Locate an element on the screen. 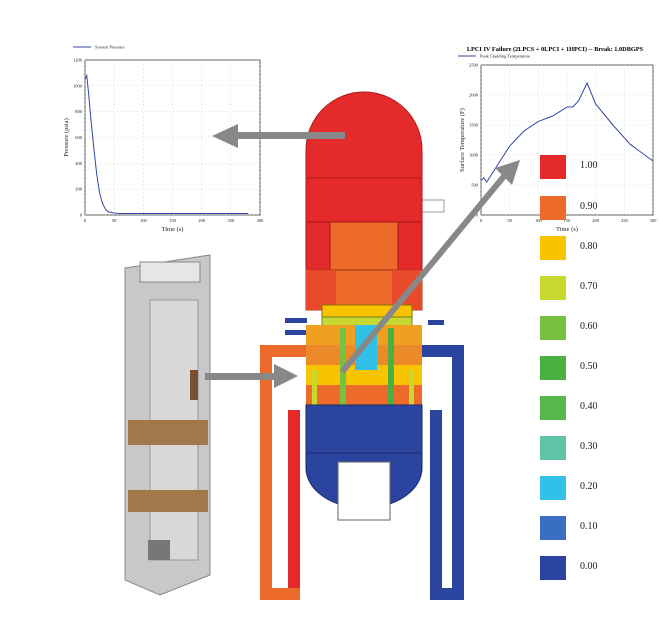  legend-label: 0.00 is located at coordinates (589, 566).